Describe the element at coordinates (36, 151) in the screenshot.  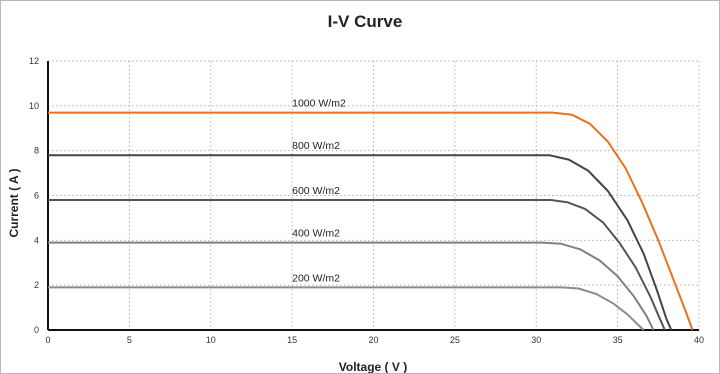
I see `y-tick-label: 8` at that location.